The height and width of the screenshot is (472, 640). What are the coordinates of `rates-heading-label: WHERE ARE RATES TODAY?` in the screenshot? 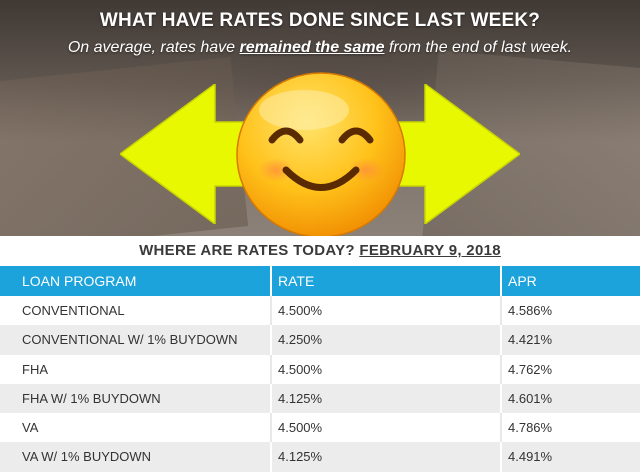 It's located at (249, 250).